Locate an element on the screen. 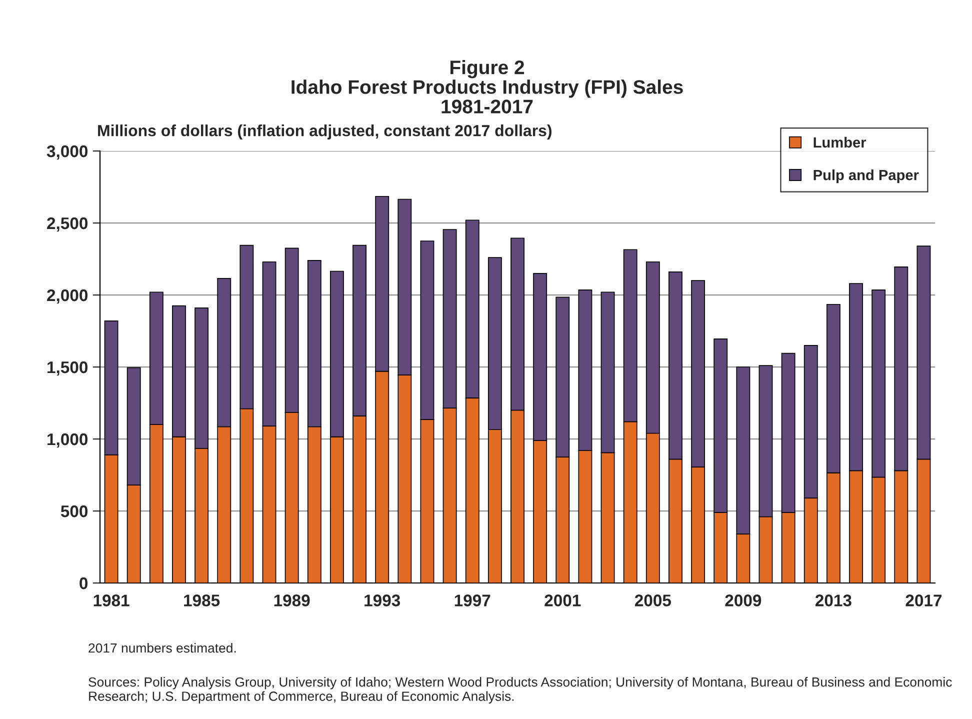  source-note: Sources: Policy Analysis Group, University of Idaho; Western Wood Products Association; University of Montana, Bureau of Business and Economic Research; U.S. Department of Commerce, Bureau of Economic Analysis. is located at coordinates (520, 690).